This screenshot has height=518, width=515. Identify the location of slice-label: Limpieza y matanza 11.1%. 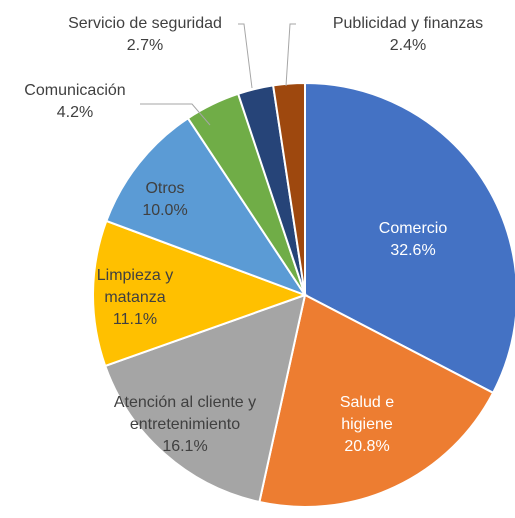
(135, 298).